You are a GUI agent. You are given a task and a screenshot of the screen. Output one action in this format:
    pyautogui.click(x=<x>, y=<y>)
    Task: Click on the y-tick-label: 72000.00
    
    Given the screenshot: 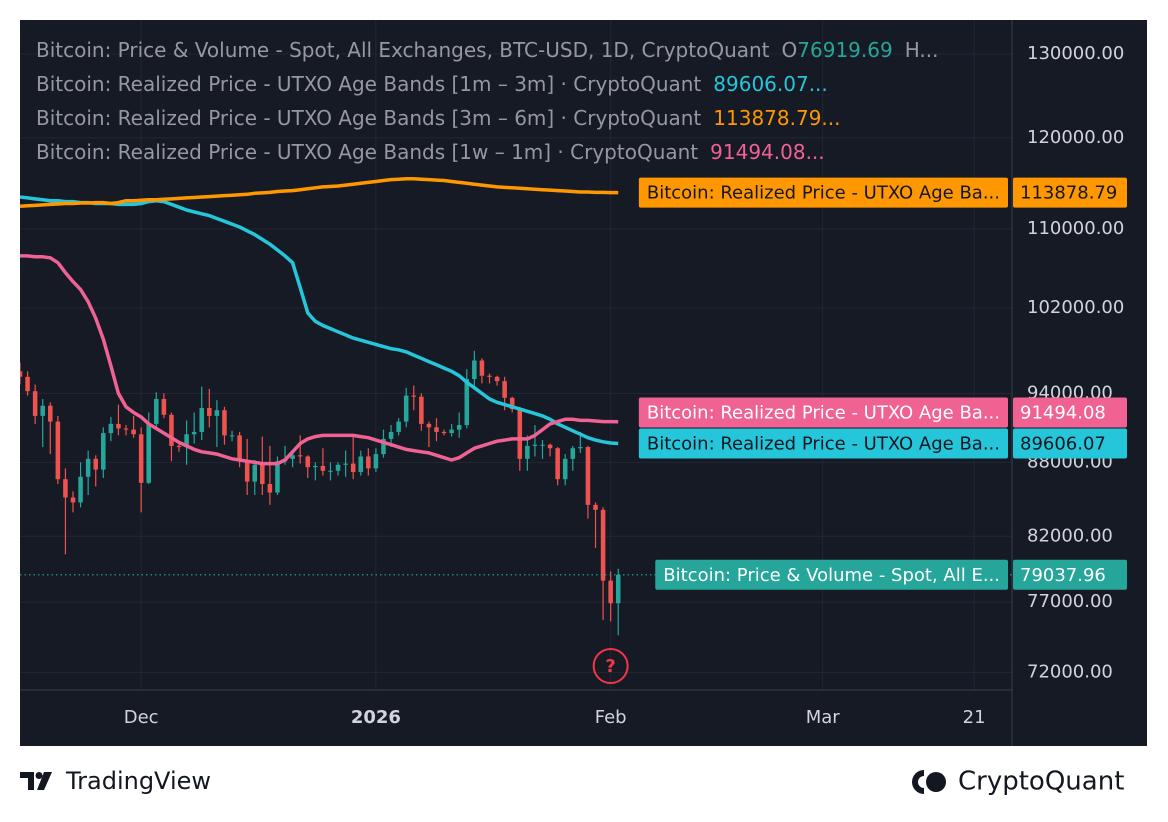 What is the action you would take?
    pyautogui.click(x=1070, y=671)
    